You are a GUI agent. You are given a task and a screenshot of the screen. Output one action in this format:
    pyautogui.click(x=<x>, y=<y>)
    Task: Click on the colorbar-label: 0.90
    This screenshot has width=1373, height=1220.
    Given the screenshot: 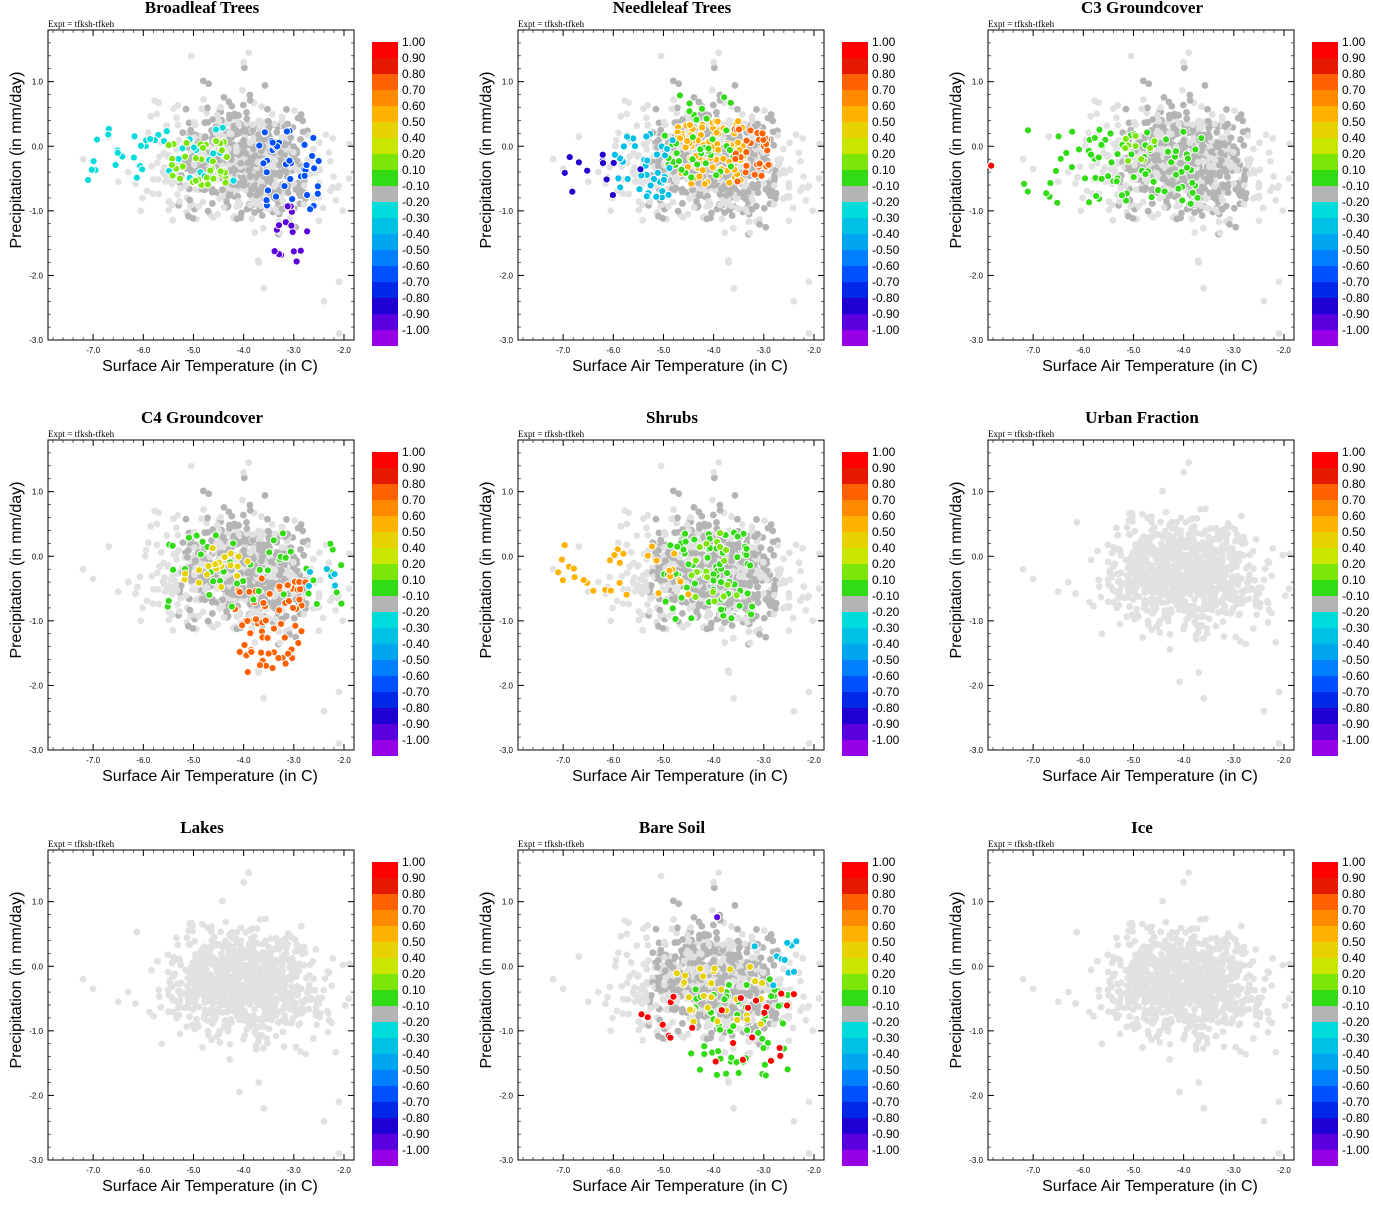 What is the action you would take?
    pyautogui.click(x=1353, y=58)
    